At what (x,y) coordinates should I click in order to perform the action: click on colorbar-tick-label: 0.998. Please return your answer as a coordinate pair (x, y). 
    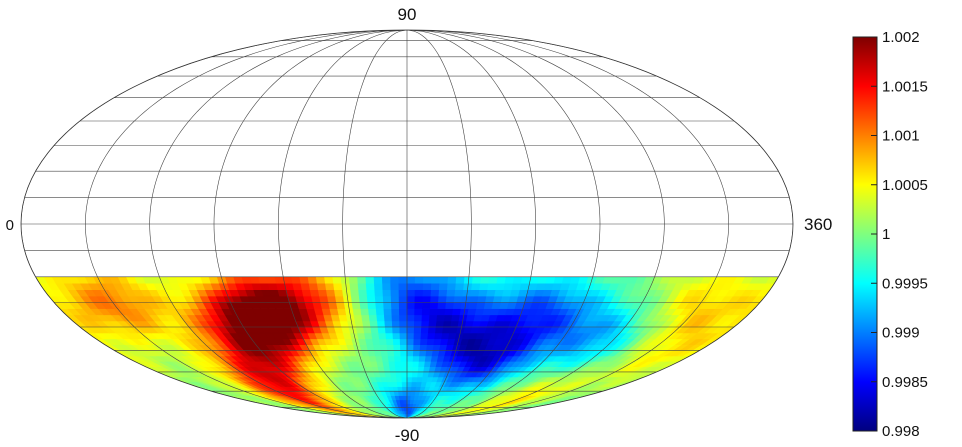
    Looking at the image, I should click on (901, 431).